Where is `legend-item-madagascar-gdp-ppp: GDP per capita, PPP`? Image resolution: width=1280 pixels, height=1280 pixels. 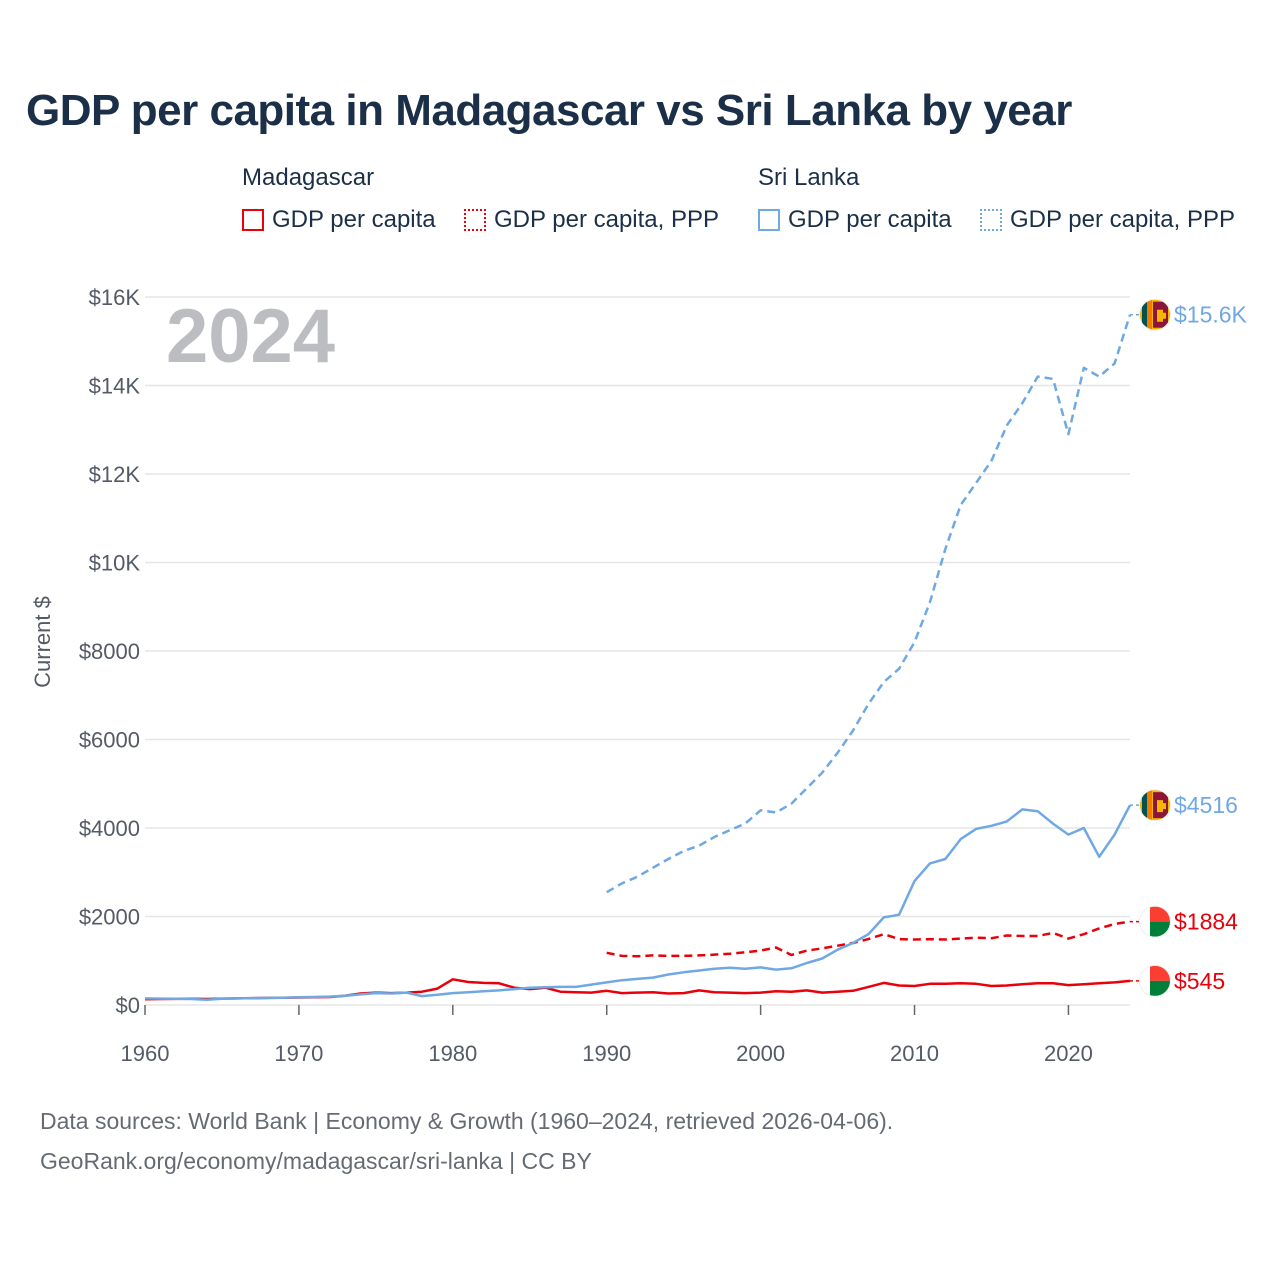
legend-item-madagascar-gdp-ppp: GDP per capita, PPP is located at coordinates (591, 220).